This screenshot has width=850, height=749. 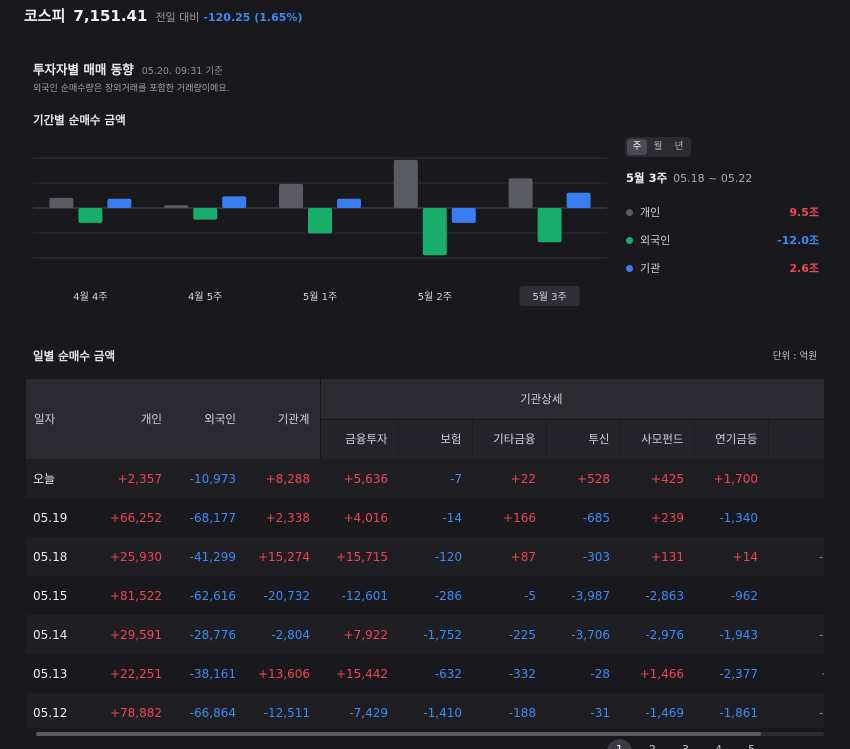 I want to click on cell-value: +15,715, so click(x=359, y=556).